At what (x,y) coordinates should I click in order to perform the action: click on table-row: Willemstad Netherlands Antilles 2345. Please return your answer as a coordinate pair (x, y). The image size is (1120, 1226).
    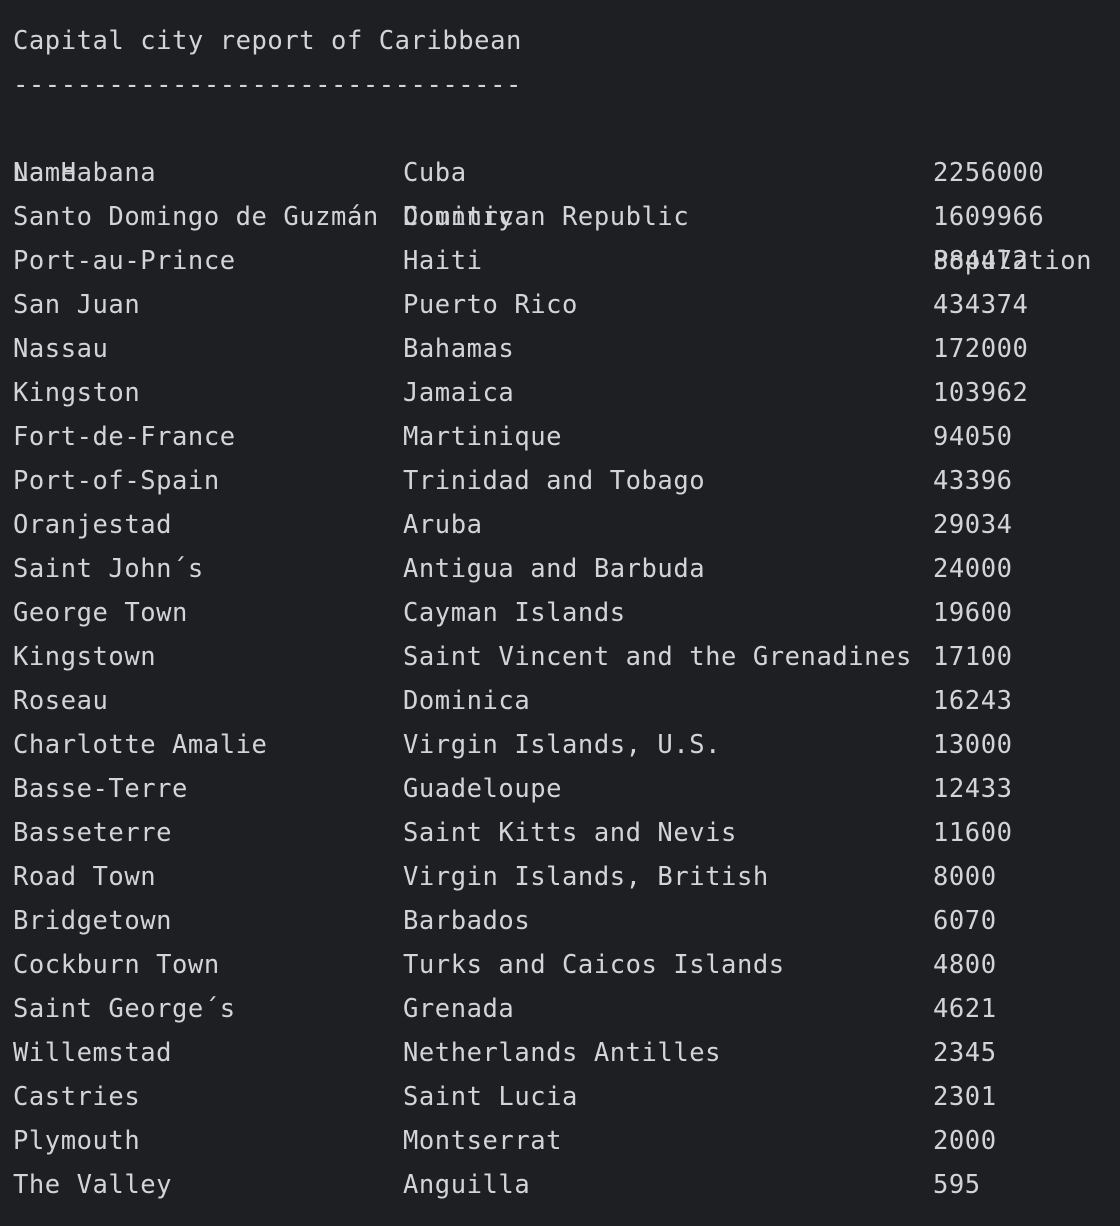
    Looking at the image, I should click on (566, 1053).